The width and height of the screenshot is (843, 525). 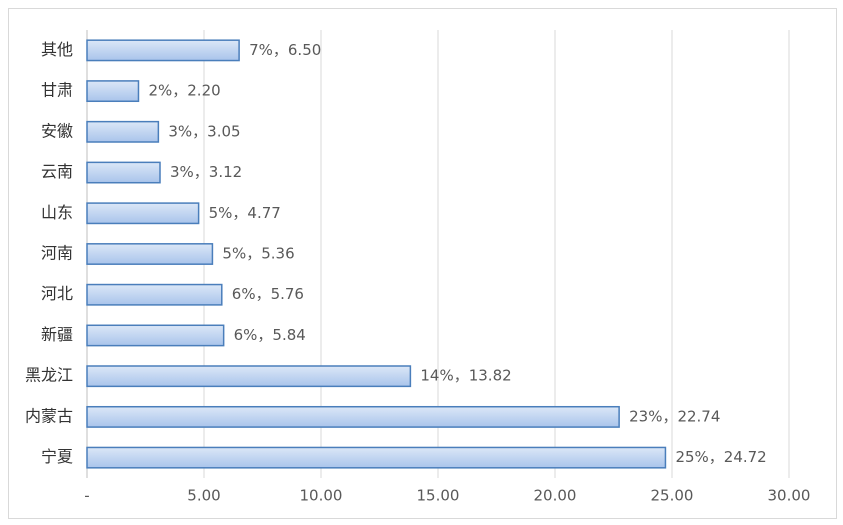 I want to click on x-tick-label: 20.00, so click(x=555, y=496).